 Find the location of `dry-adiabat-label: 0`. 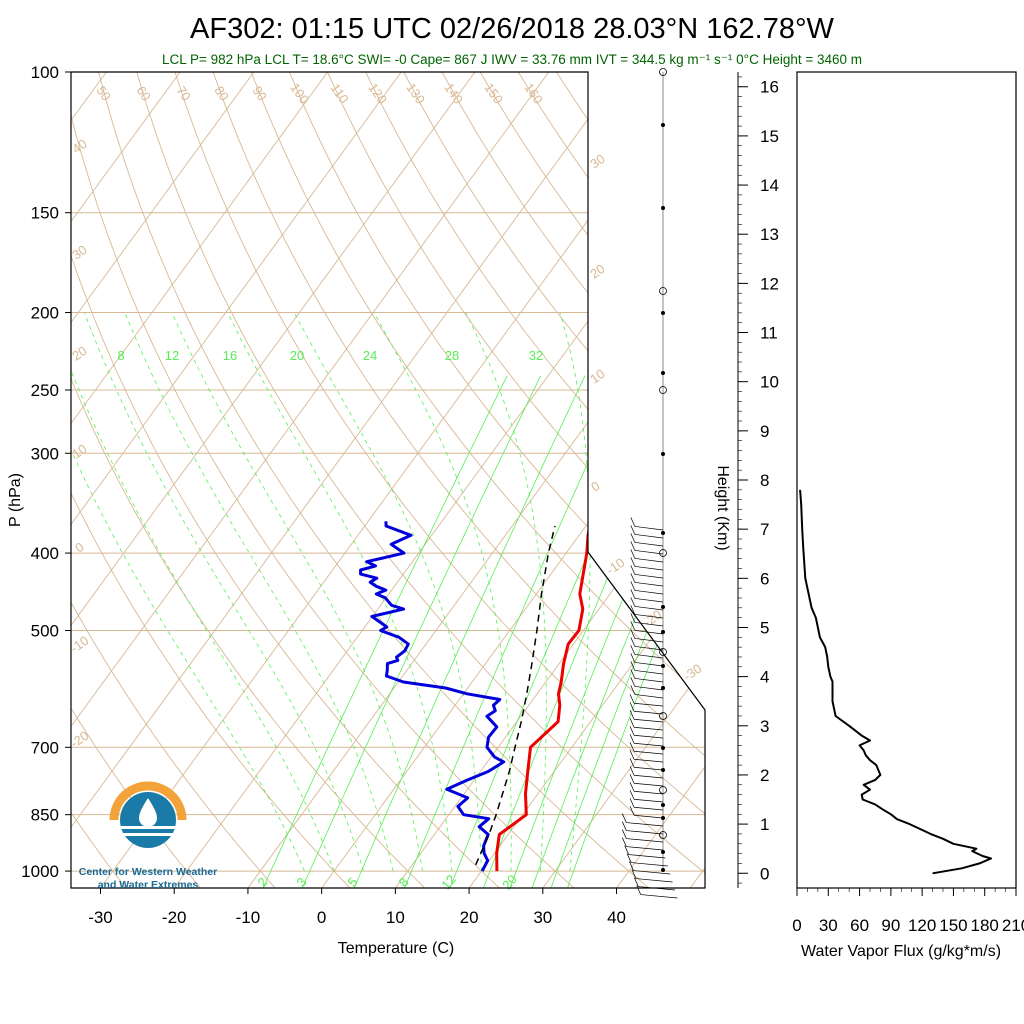

dry-adiabat-label: 0 is located at coordinates (595, 486).